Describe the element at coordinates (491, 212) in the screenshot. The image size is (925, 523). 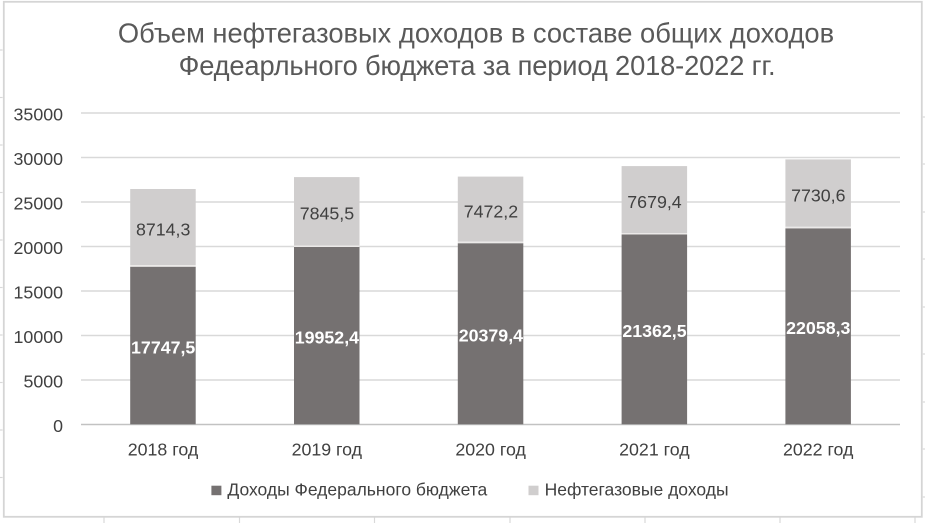
I see `svg-text: 7472,2` at that location.